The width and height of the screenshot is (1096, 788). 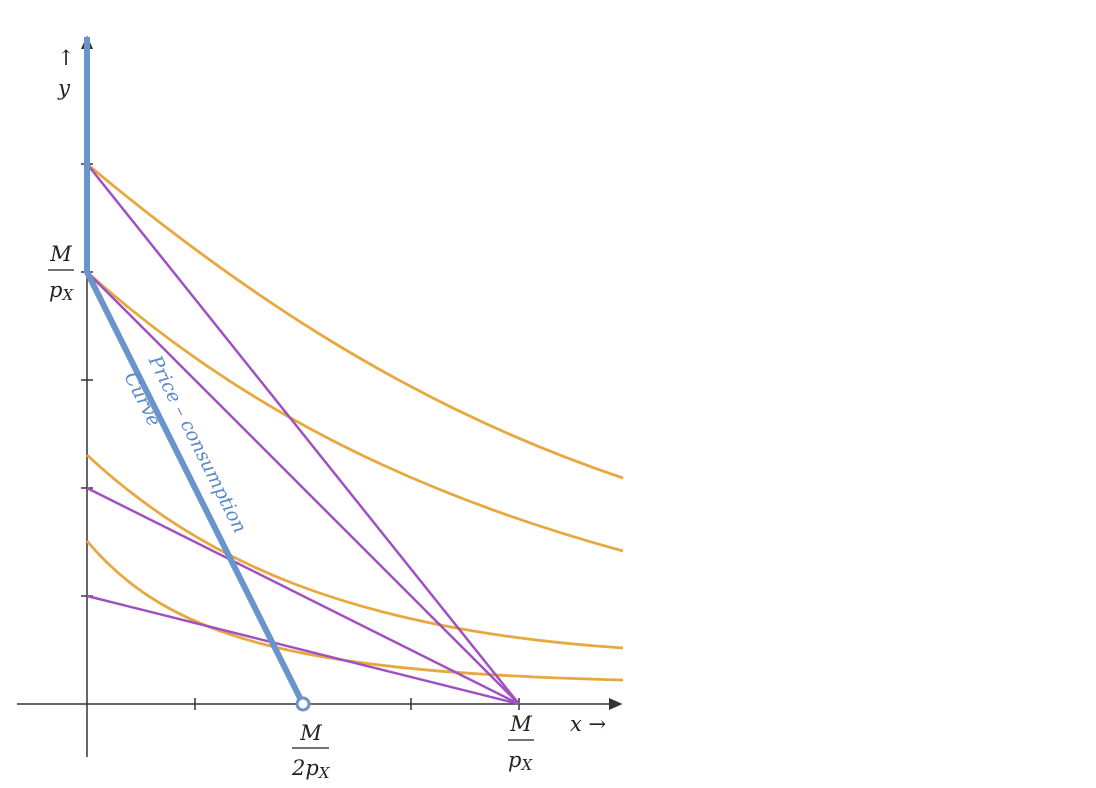 I want to click on y-label: y, so click(x=64, y=88).